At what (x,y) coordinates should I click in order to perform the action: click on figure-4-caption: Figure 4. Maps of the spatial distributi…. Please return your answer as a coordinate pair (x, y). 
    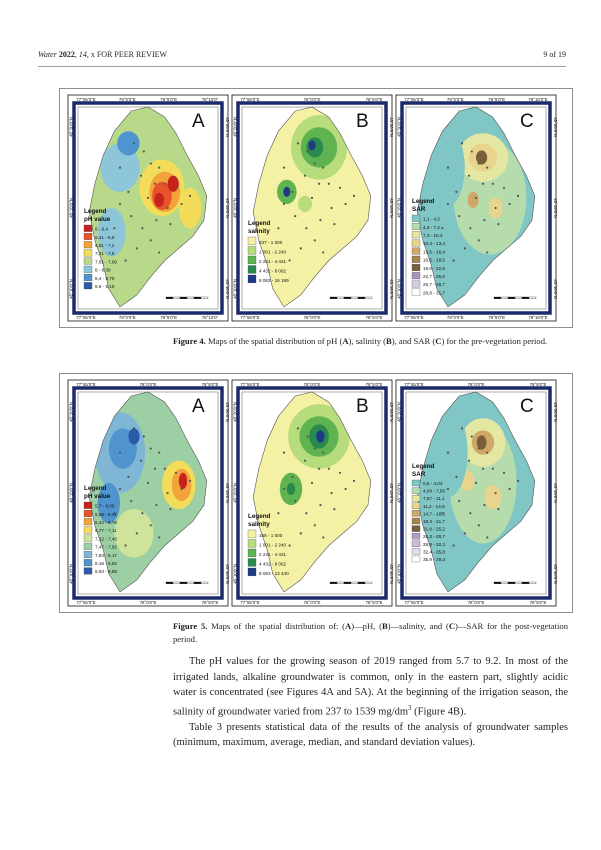
    Looking at the image, I should click on (370, 341).